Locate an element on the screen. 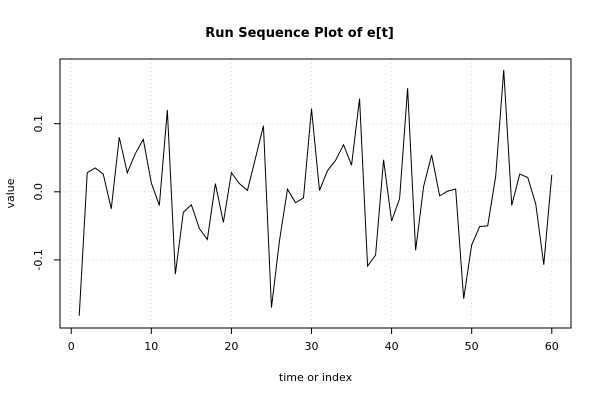 This screenshot has width=599, height=400. x-axis-label: time or index is located at coordinates (316, 377).